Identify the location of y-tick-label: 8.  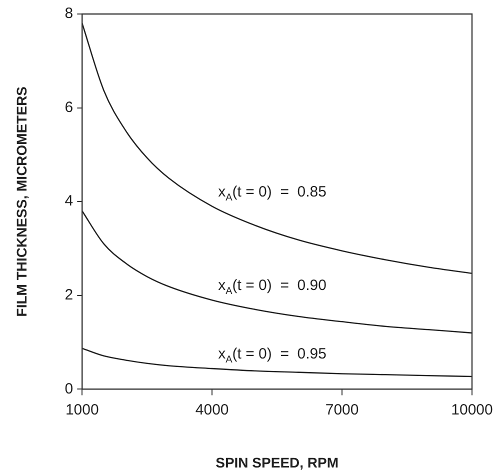
(69, 13).